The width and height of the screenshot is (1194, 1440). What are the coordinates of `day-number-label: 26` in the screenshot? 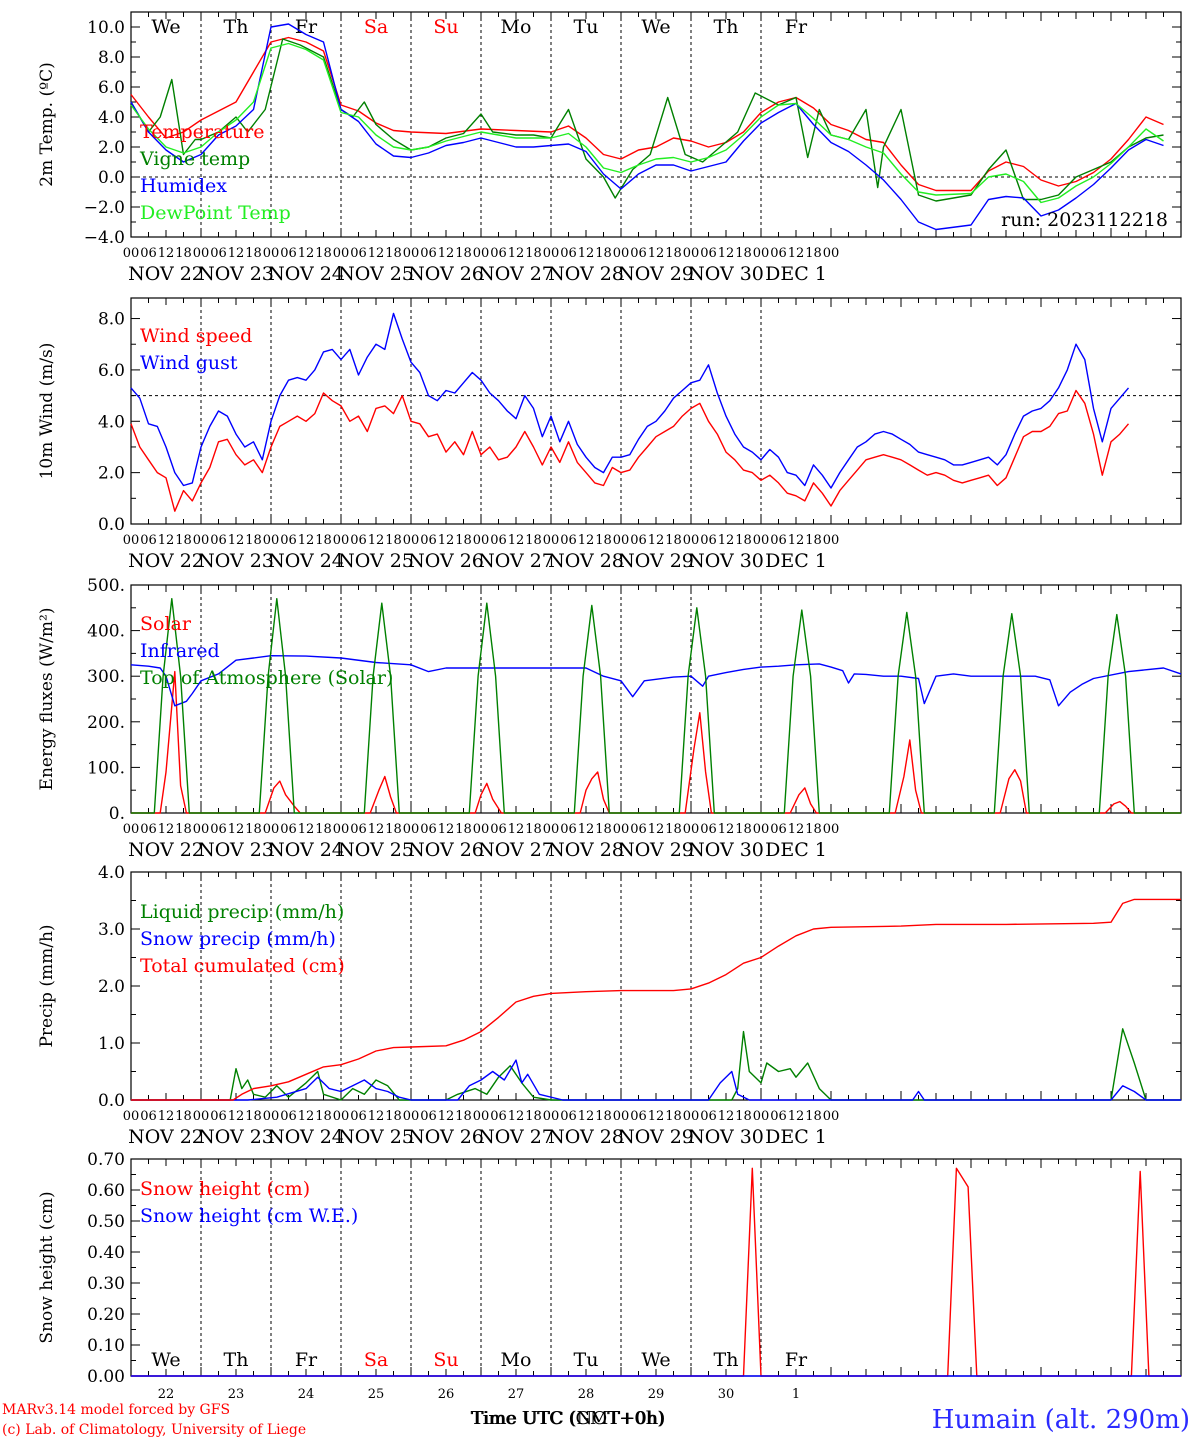 It's located at (446, 1394).